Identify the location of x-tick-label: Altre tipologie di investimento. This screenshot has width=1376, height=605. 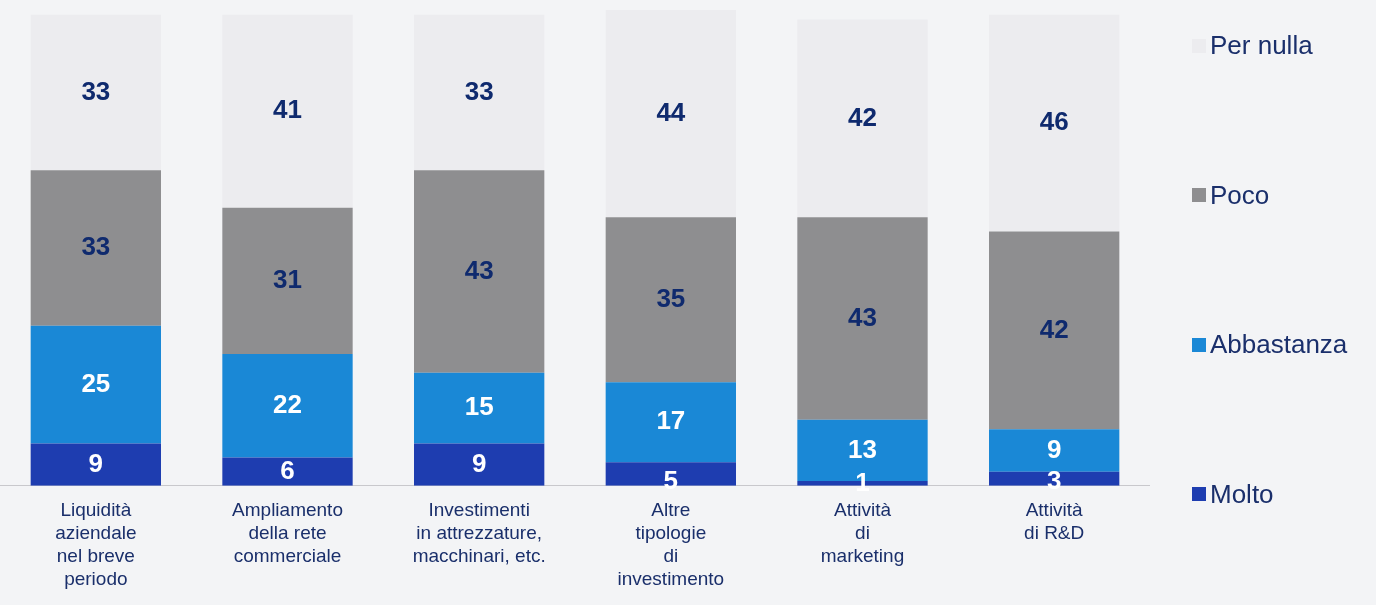
(671, 544).